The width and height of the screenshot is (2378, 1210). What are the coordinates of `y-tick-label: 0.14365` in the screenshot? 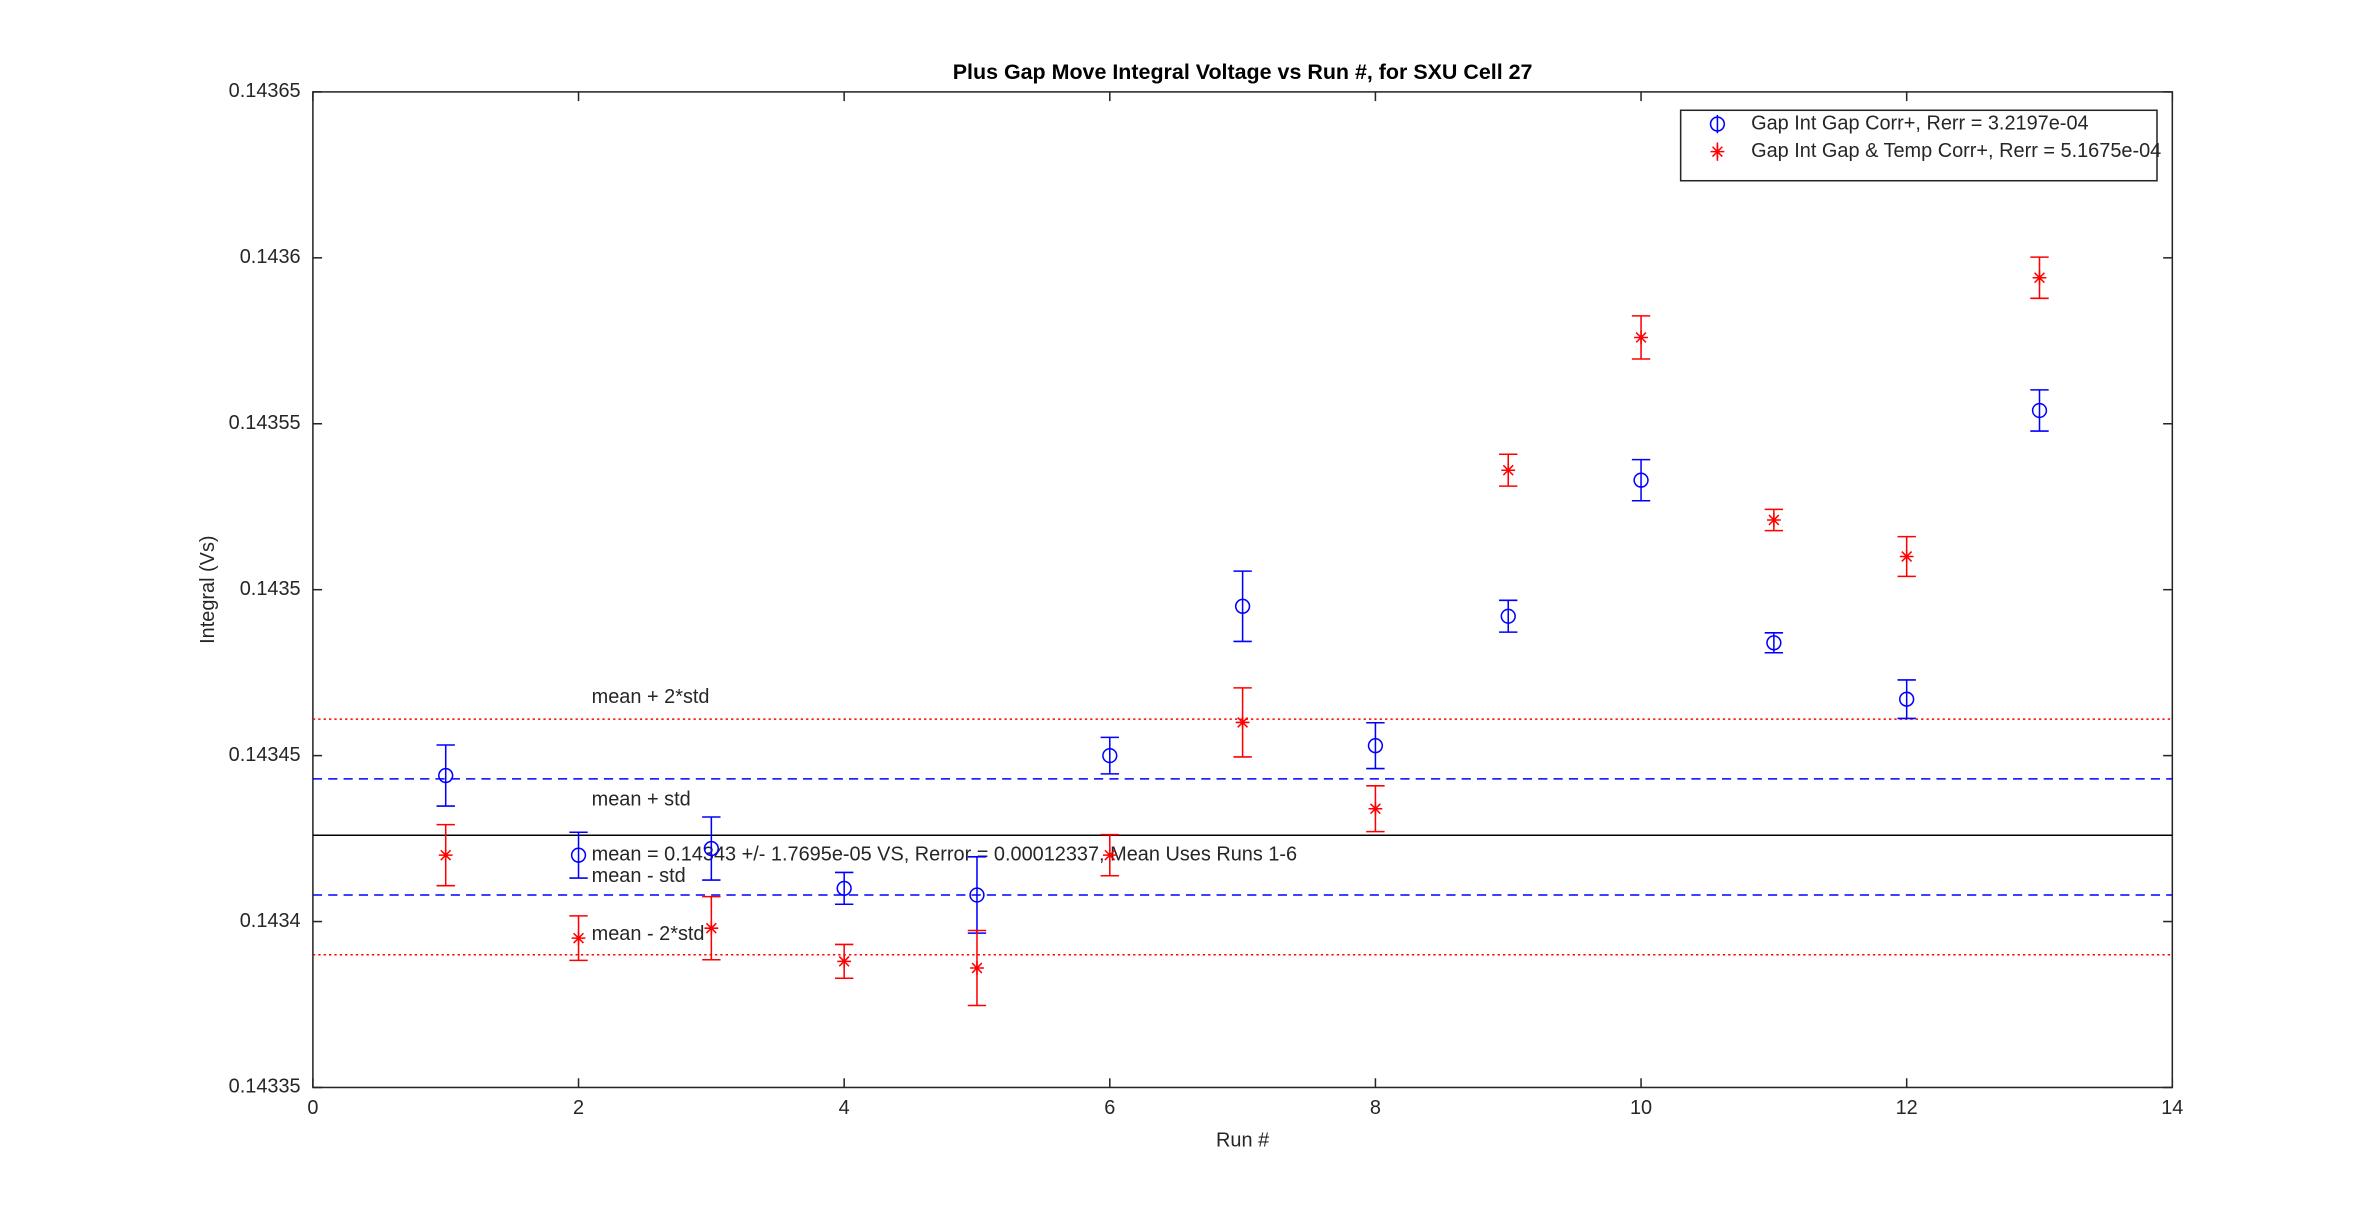 It's located at (265, 91).